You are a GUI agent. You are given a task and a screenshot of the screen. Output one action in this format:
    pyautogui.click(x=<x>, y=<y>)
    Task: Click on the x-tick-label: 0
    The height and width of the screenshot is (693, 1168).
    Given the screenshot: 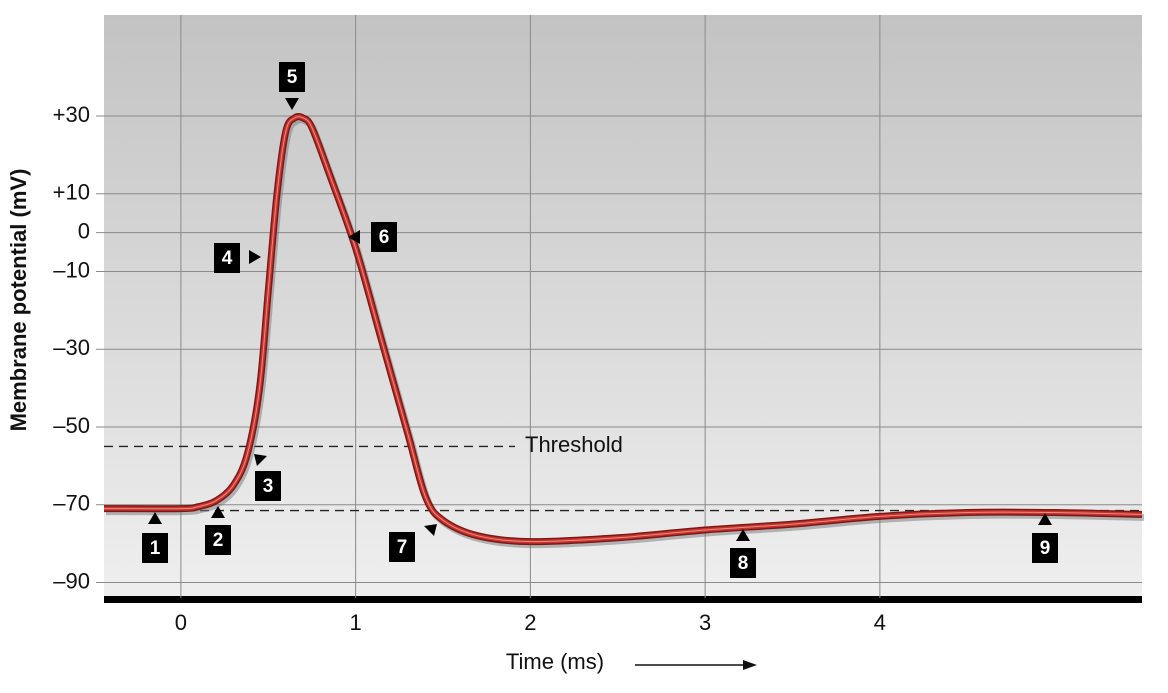 What is the action you would take?
    pyautogui.click(x=181, y=622)
    